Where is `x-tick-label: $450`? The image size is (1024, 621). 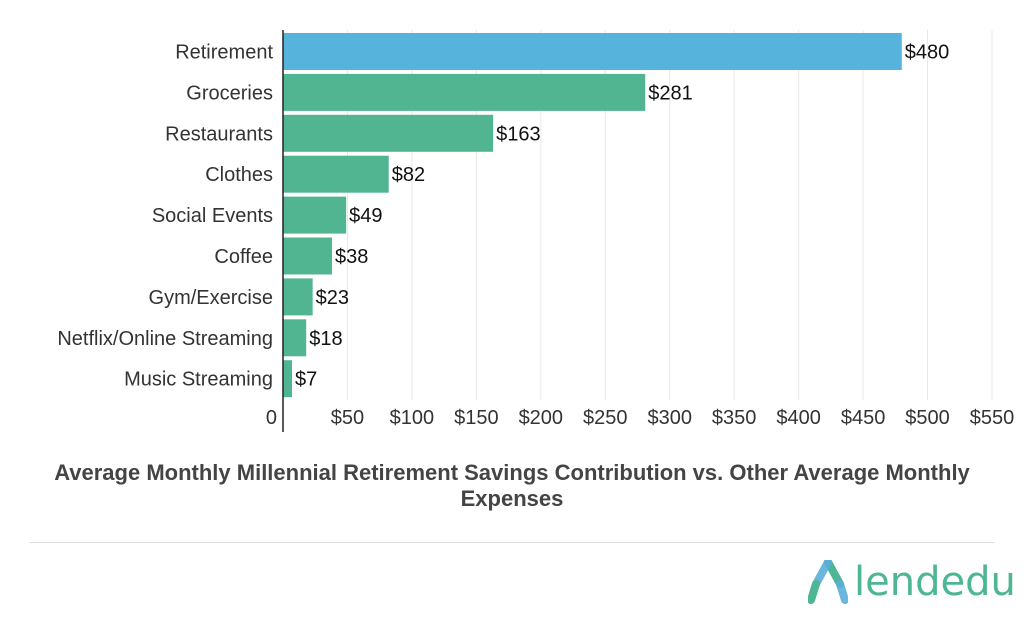 x-tick-label: $450 is located at coordinates (863, 418).